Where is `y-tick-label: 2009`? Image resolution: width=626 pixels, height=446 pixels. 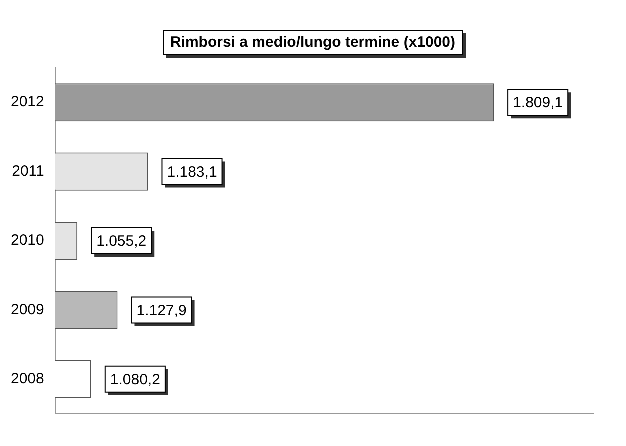 y-tick-label: 2009 is located at coordinates (27, 309).